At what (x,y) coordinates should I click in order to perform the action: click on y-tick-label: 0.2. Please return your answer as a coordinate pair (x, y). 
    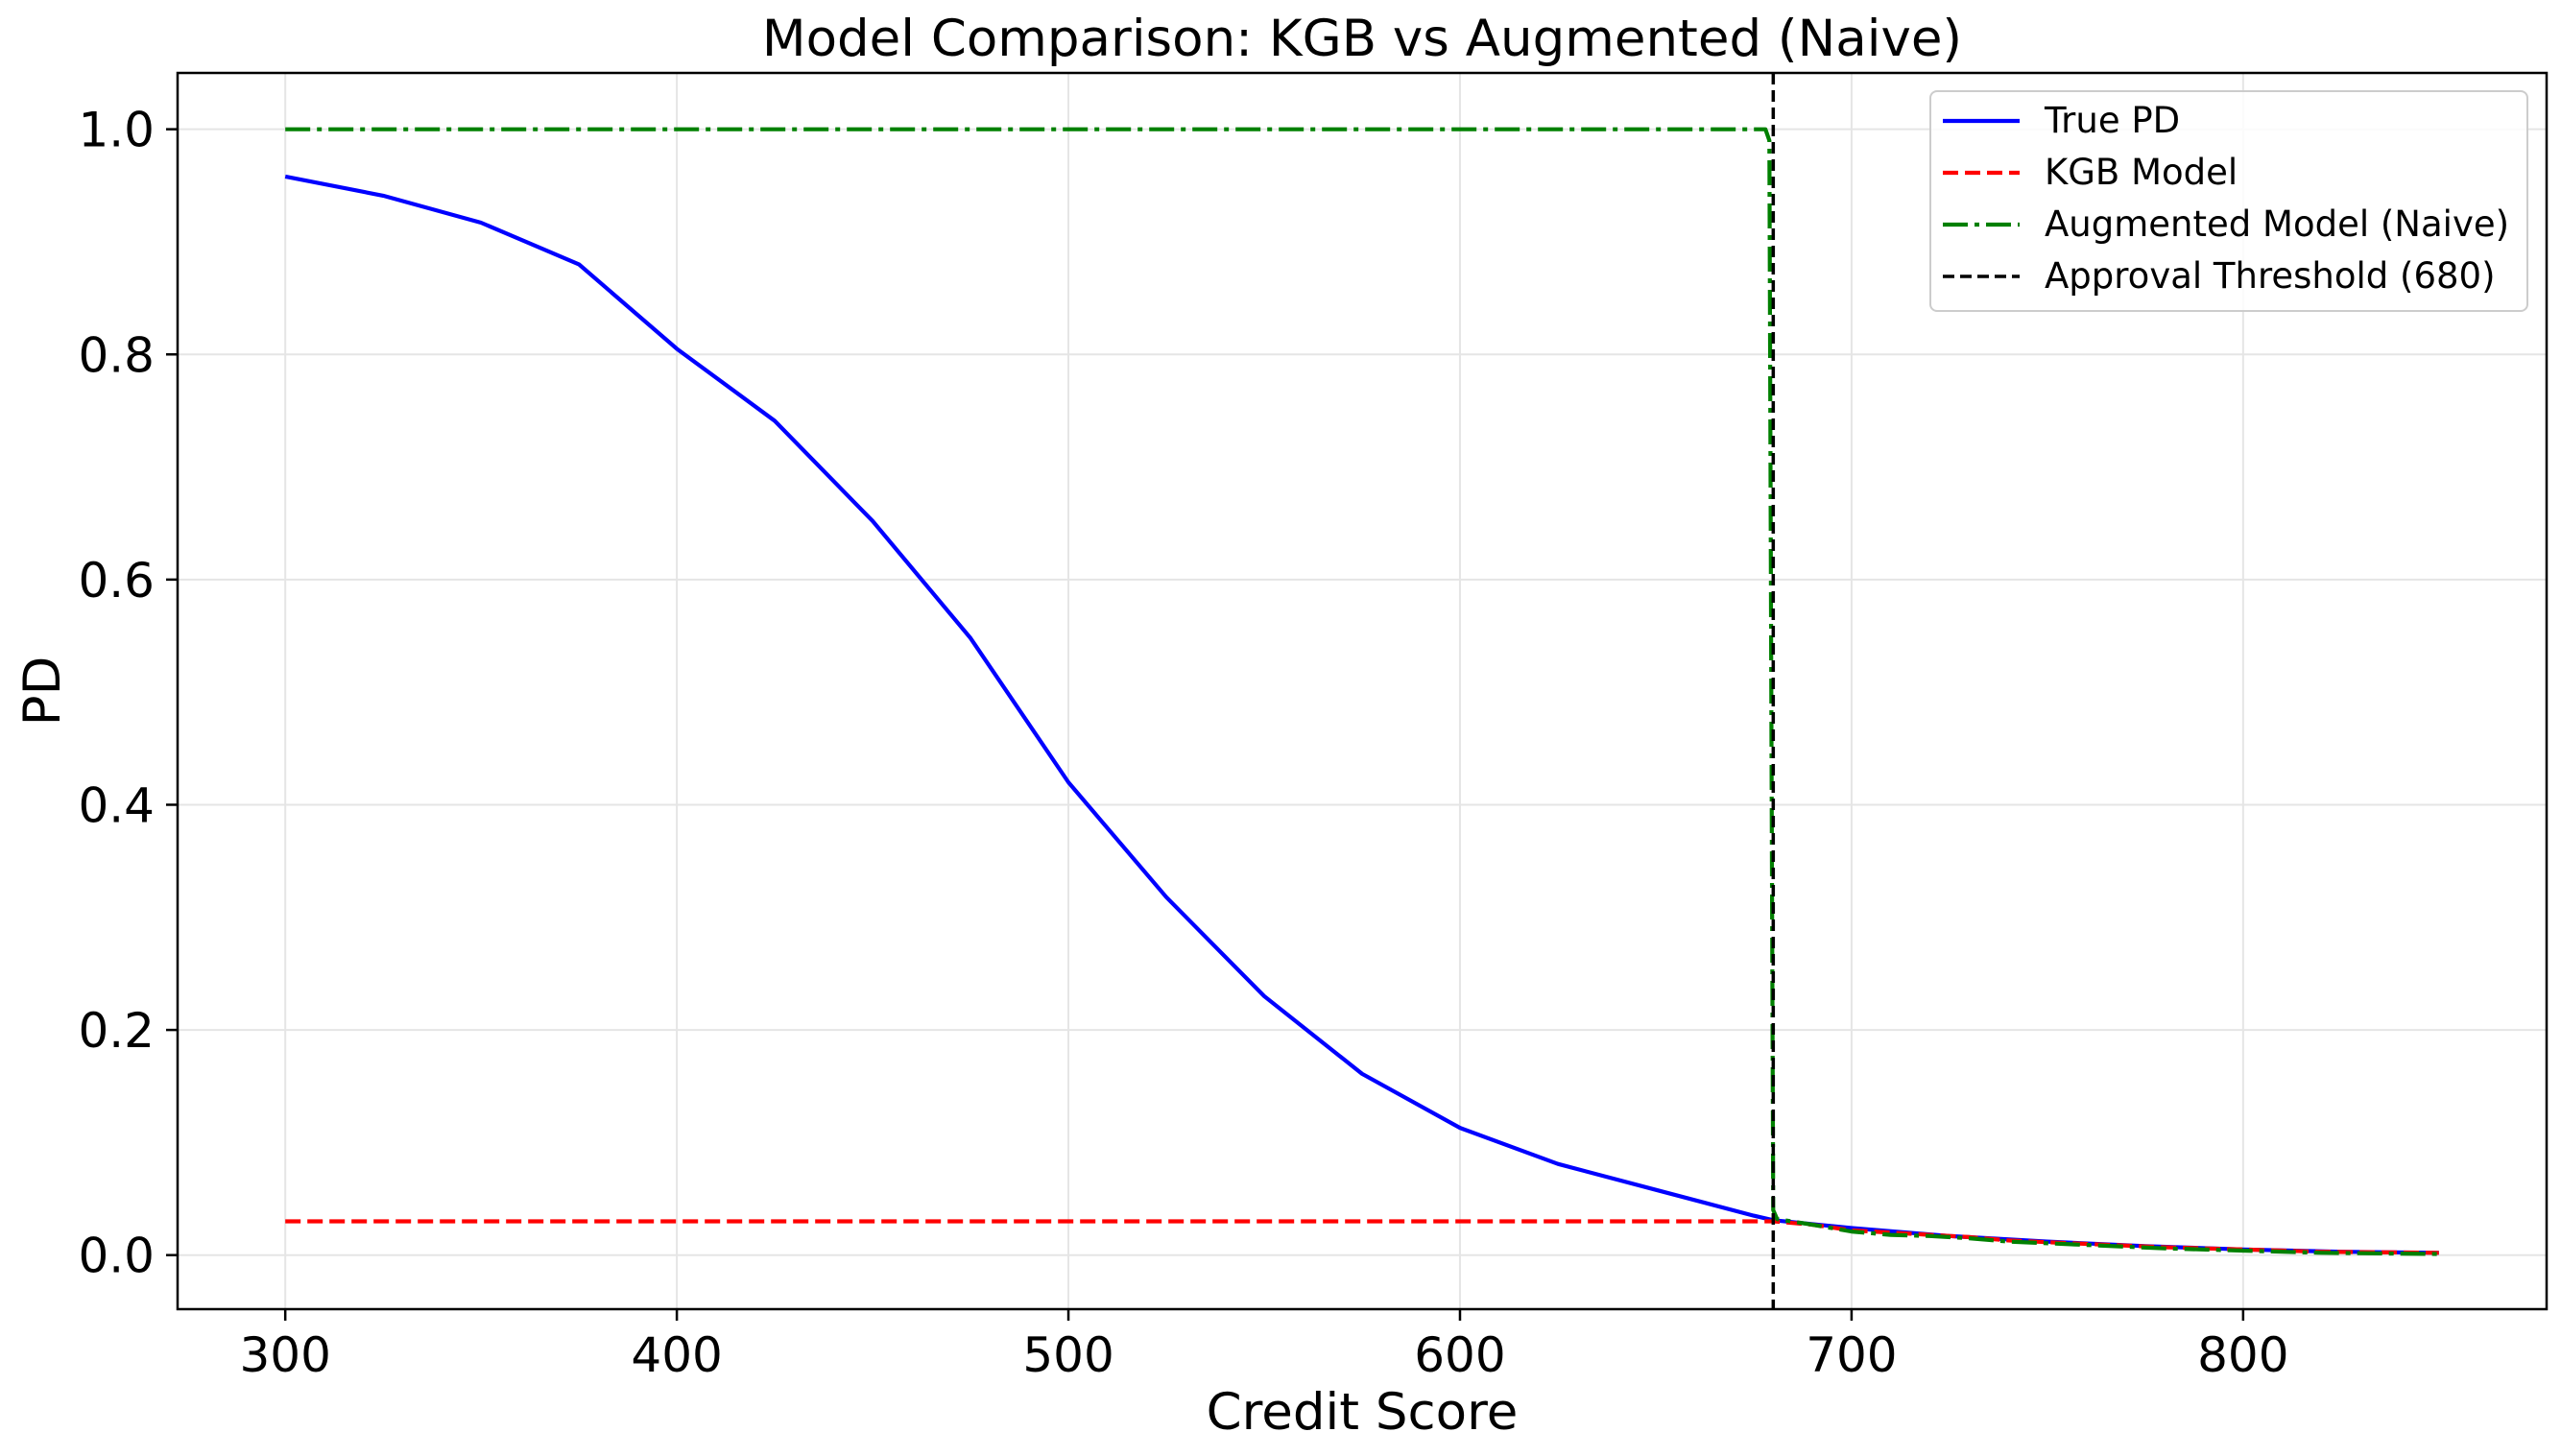
    Looking at the image, I should click on (116, 1031).